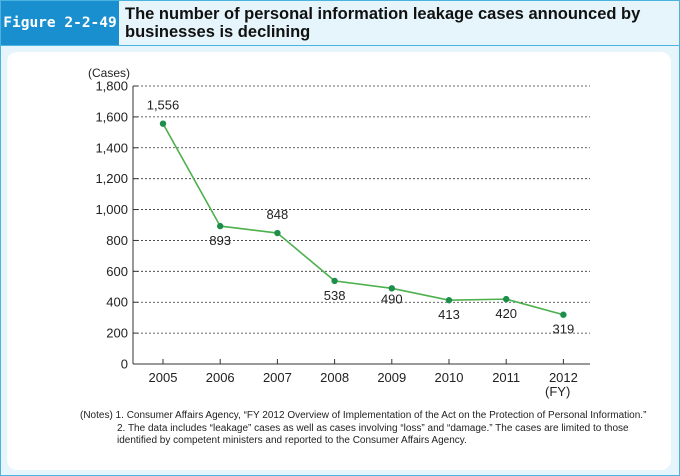  I want to click on y-tick-label: 200, so click(117, 333).